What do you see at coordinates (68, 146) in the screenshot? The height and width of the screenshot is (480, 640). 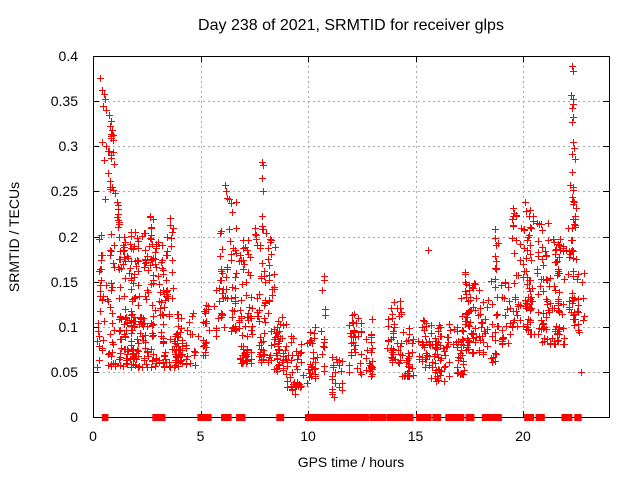 I see `y-tick-label-0.3: 0.3` at bounding box center [68, 146].